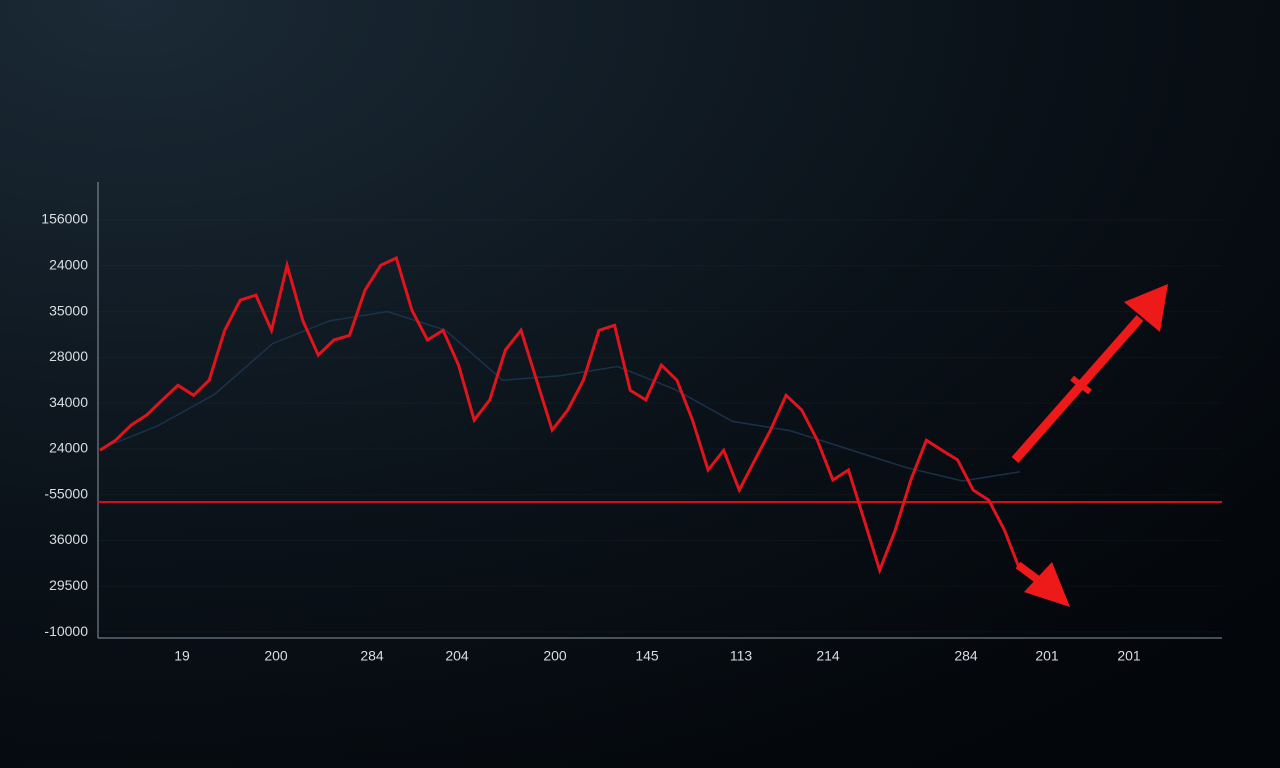 This screenshot has width=1280, height=768. Describe the element at coordinates (66, 493) in the screenshot. I see `y-tick-label: -55000` at that location.